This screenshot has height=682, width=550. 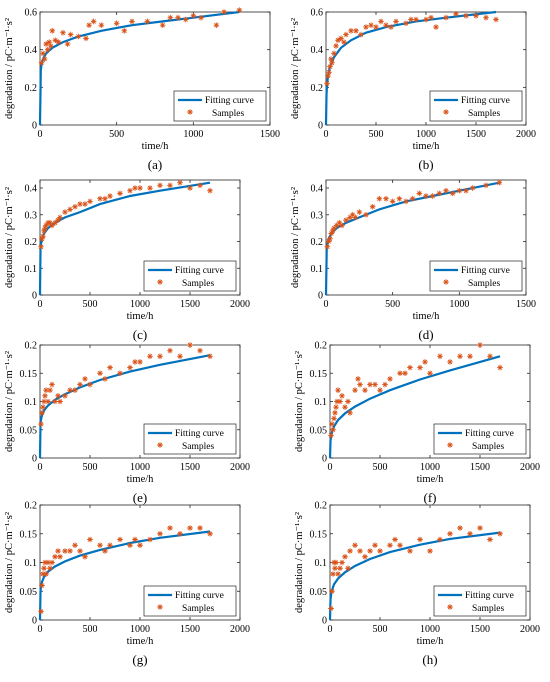 I want to click on y-tick-label: 0.3, so click(x=317, y=215).